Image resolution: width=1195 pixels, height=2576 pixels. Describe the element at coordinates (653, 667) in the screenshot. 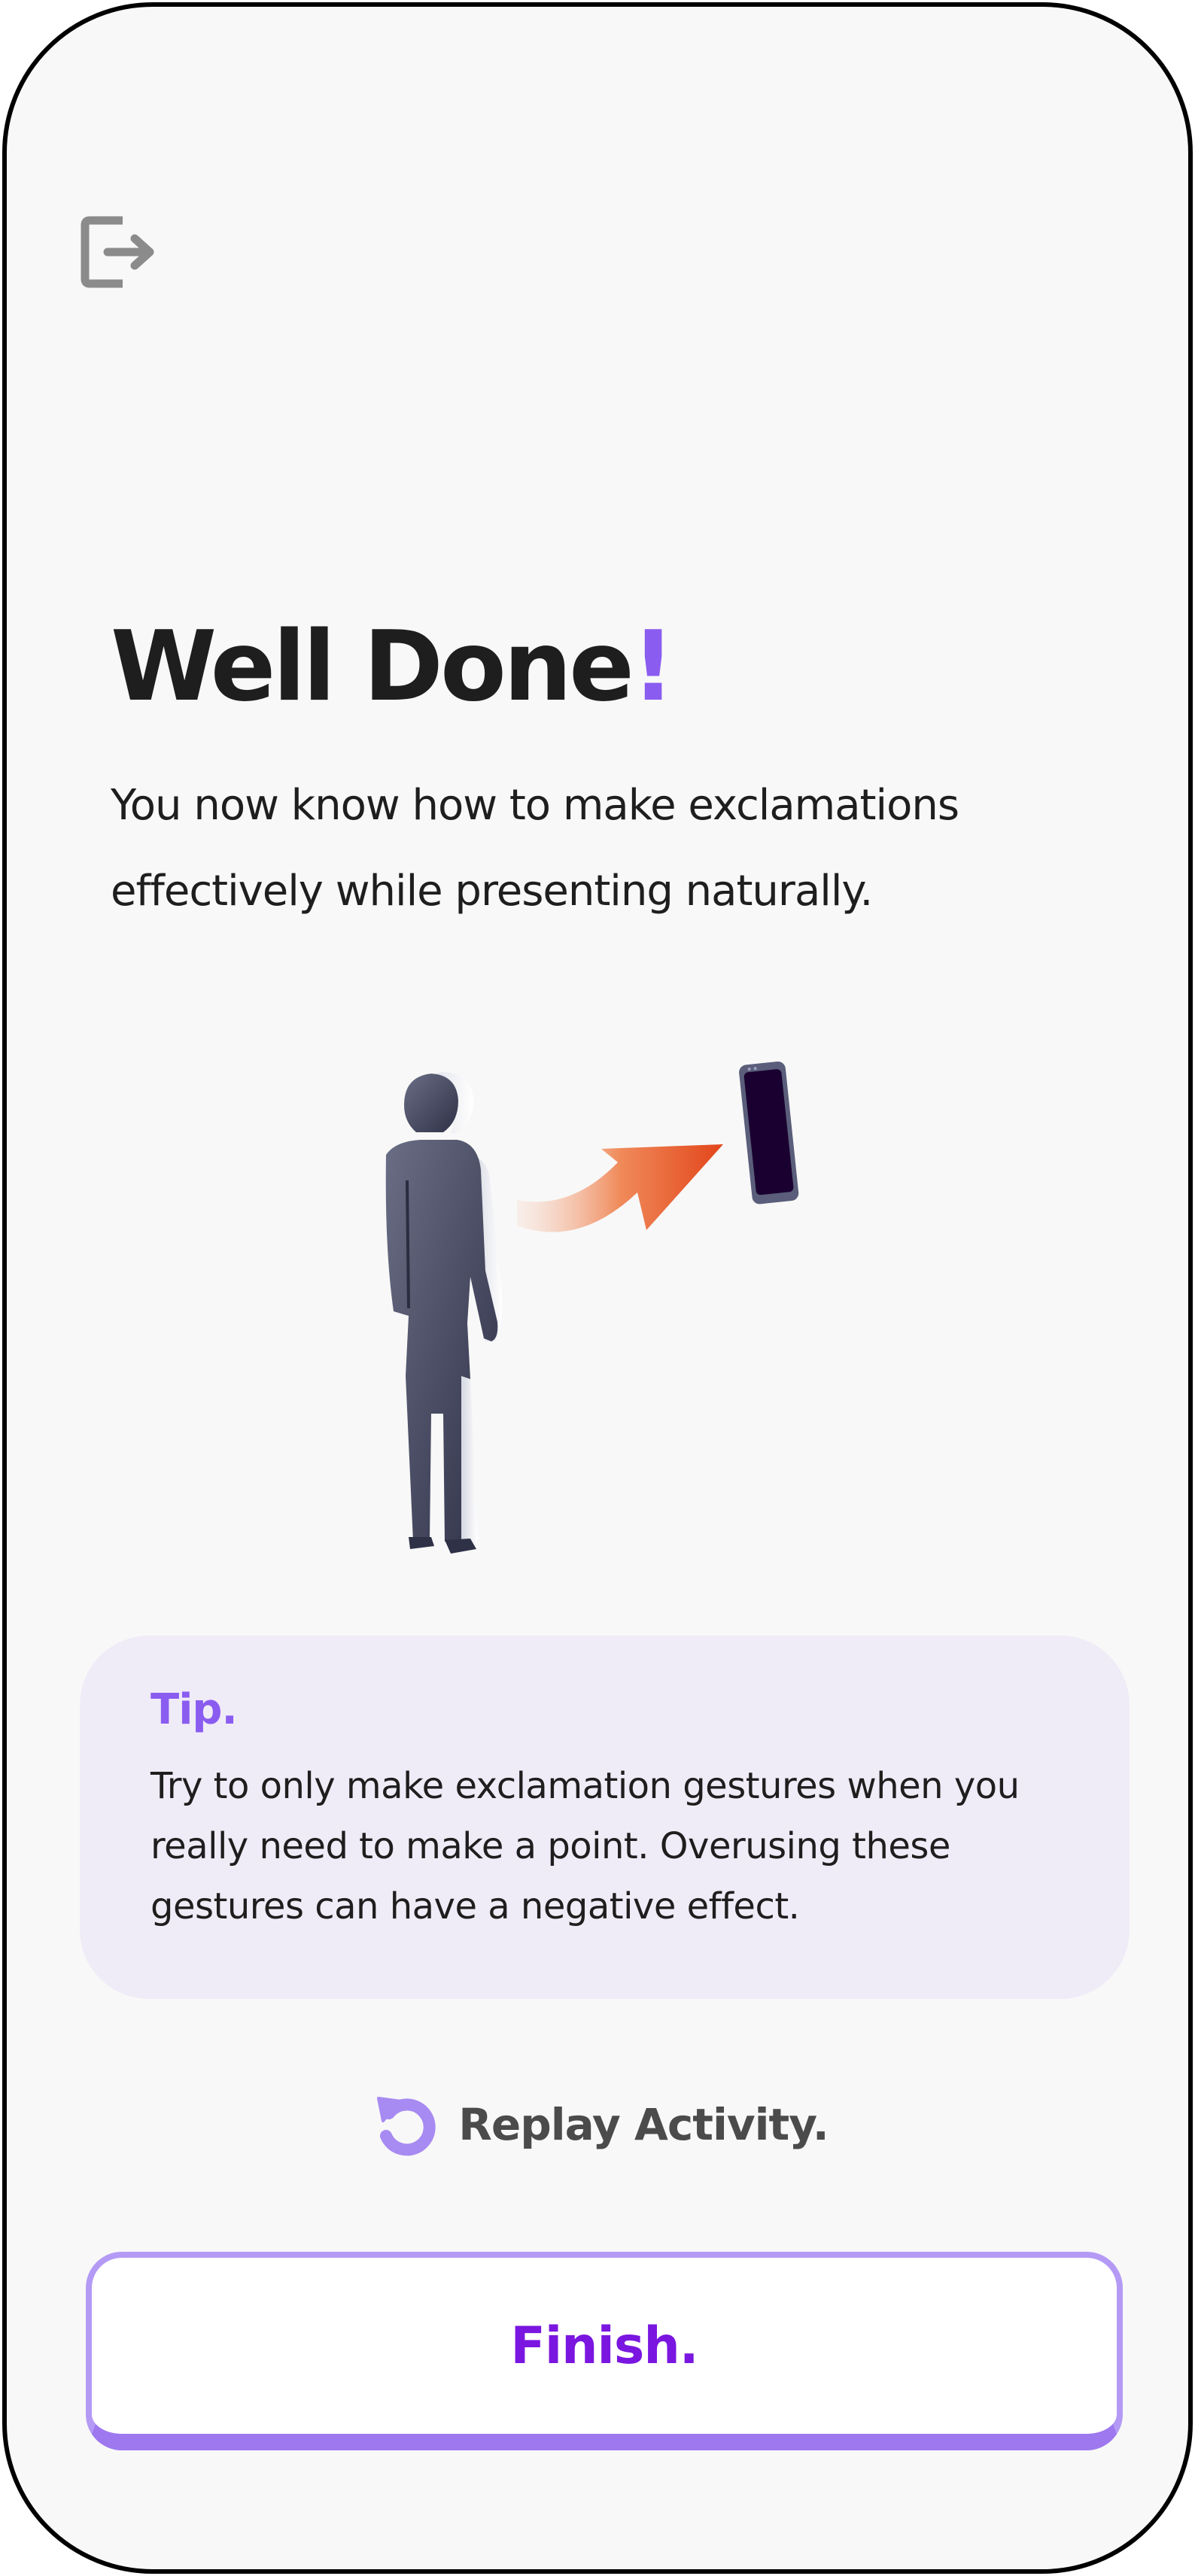

I see `title-exclamation: !` at that location.